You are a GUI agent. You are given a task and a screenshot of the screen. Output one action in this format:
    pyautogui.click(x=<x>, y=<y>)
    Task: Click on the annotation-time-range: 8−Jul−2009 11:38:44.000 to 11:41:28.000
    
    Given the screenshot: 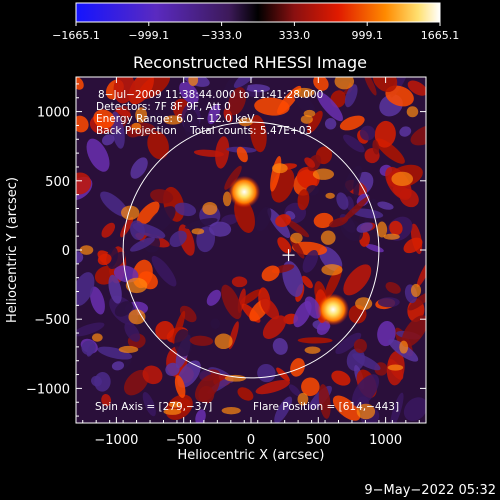 What is the action you would take?
    pyautogui.click(x=210, y=95)
    